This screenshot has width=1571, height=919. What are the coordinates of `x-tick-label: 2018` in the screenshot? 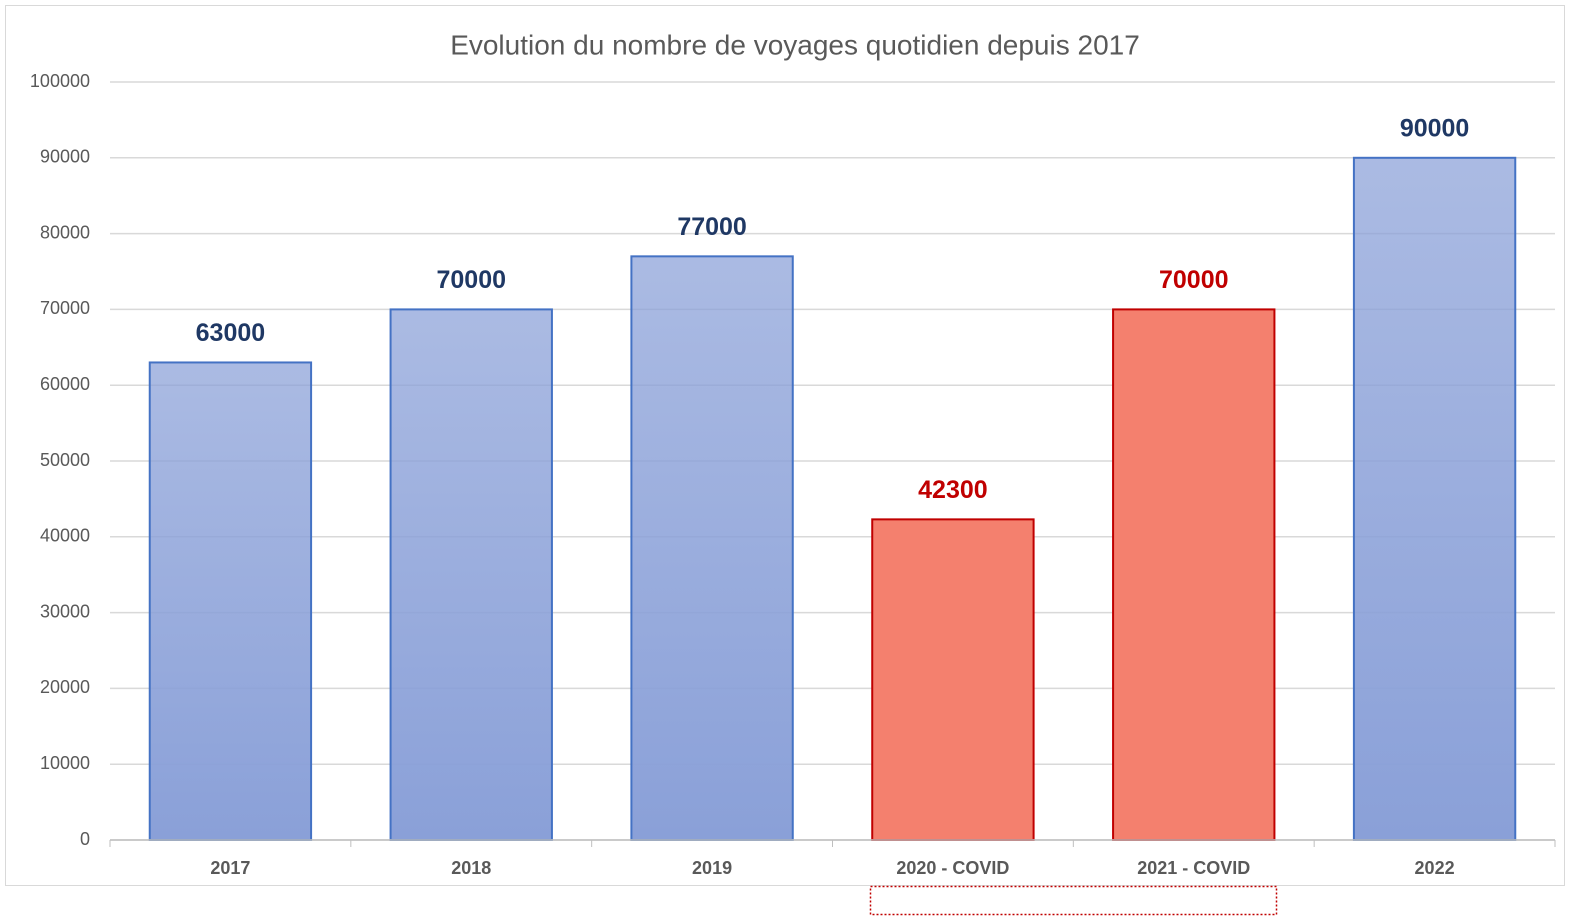 It's located at (471, 868).